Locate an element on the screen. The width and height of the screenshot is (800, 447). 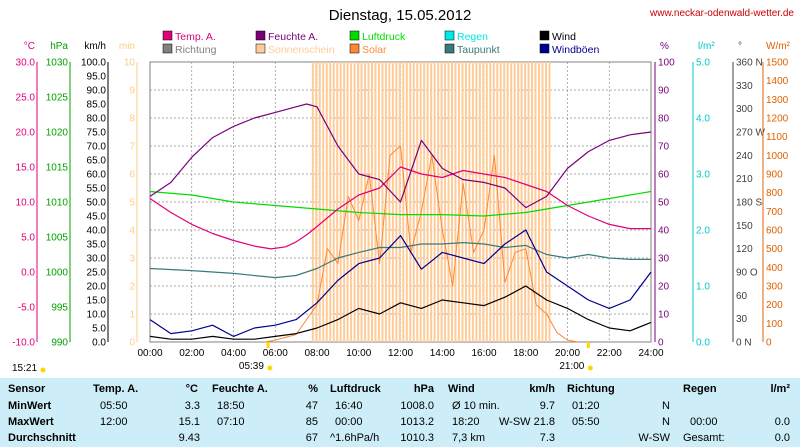
left-axis-tick: 5 is located at coordinates (132, 203).